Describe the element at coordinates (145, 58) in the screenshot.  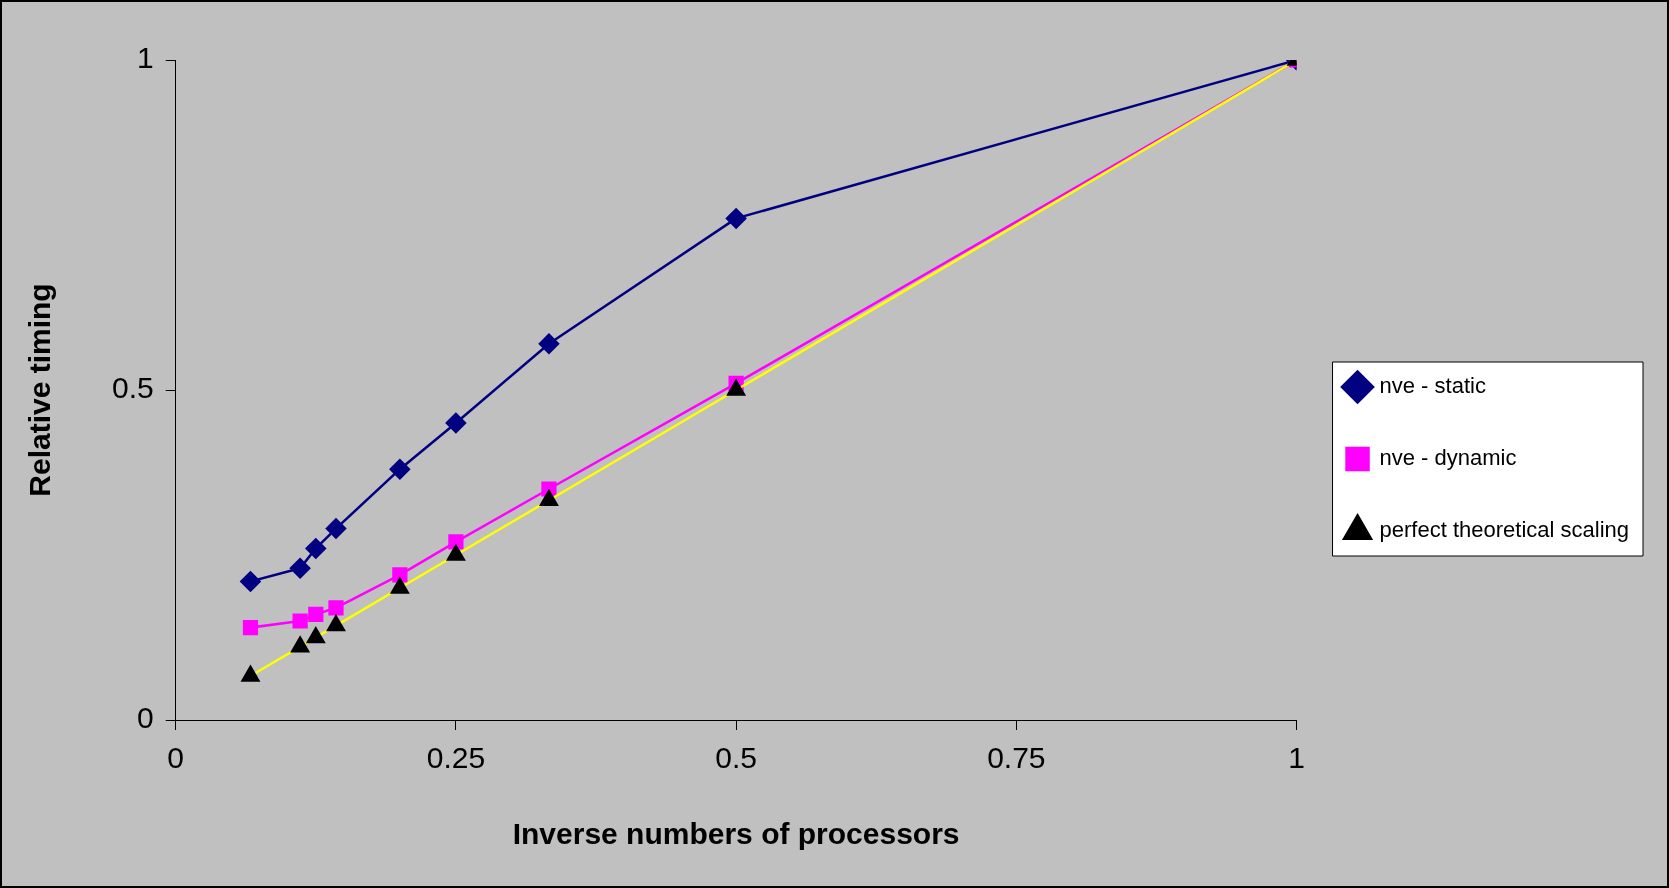
I see `y-tick-label: 1` at that location.